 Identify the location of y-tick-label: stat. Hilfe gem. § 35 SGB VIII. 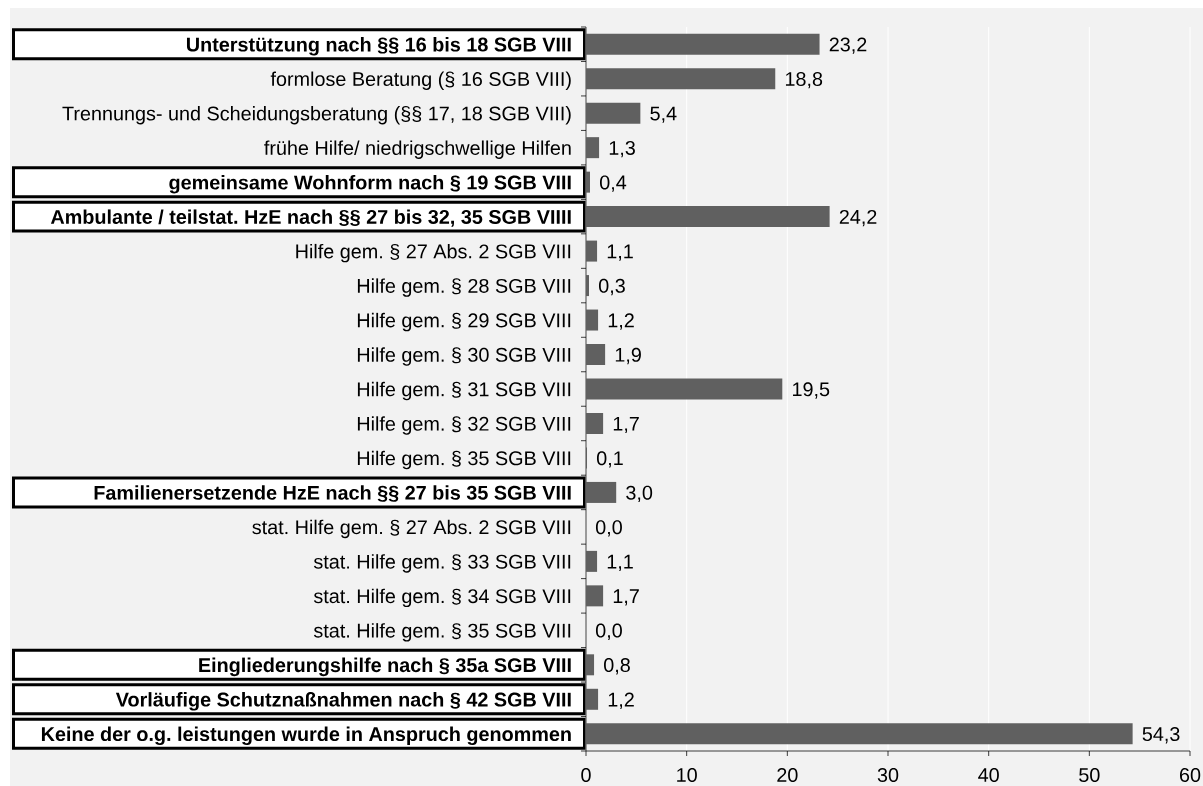
(442, 632).